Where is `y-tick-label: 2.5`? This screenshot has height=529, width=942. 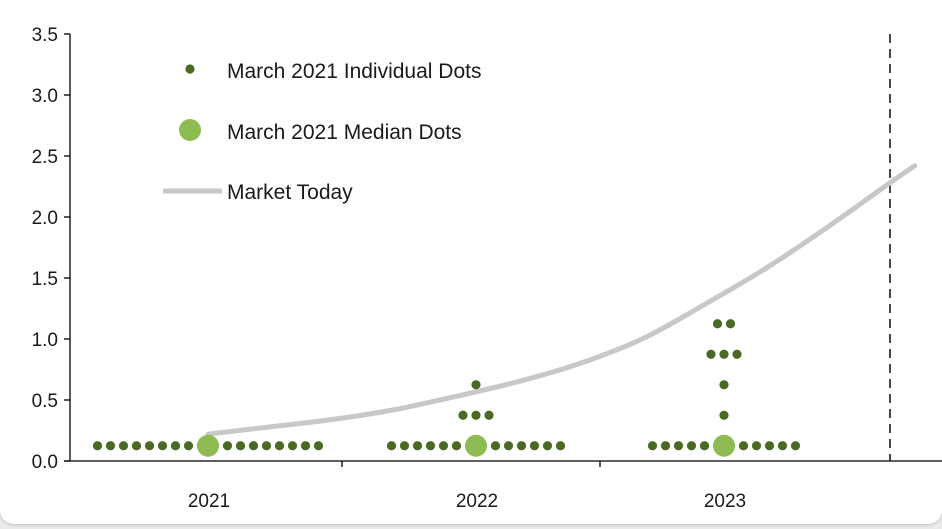
y-tick-label: 2.5 is located at coordinates (45, 157).